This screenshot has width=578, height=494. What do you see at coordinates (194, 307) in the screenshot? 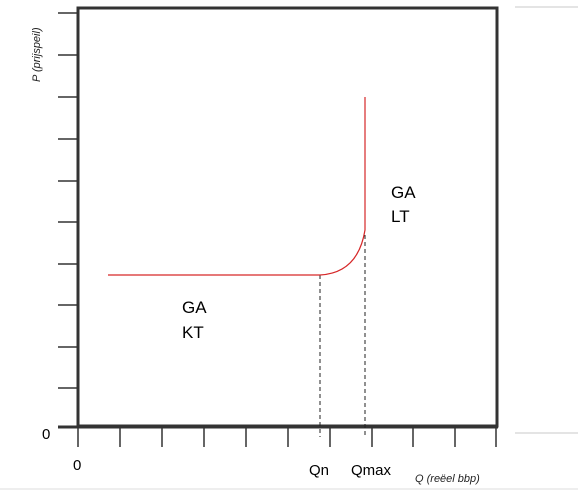
I see `ga-kt-label-line1: GA` at bounding box center [194, 307].